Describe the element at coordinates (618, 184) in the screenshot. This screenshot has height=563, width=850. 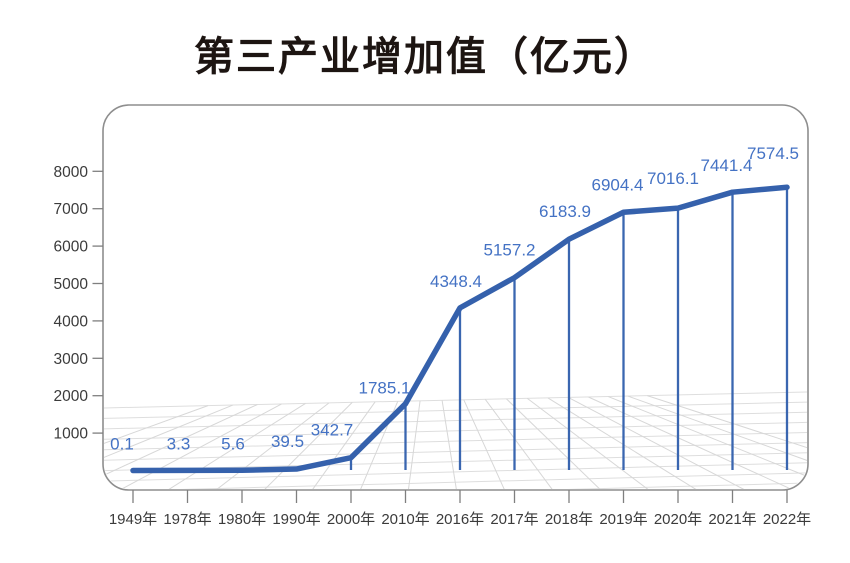
I see `data-label: 6904.4` at that location.